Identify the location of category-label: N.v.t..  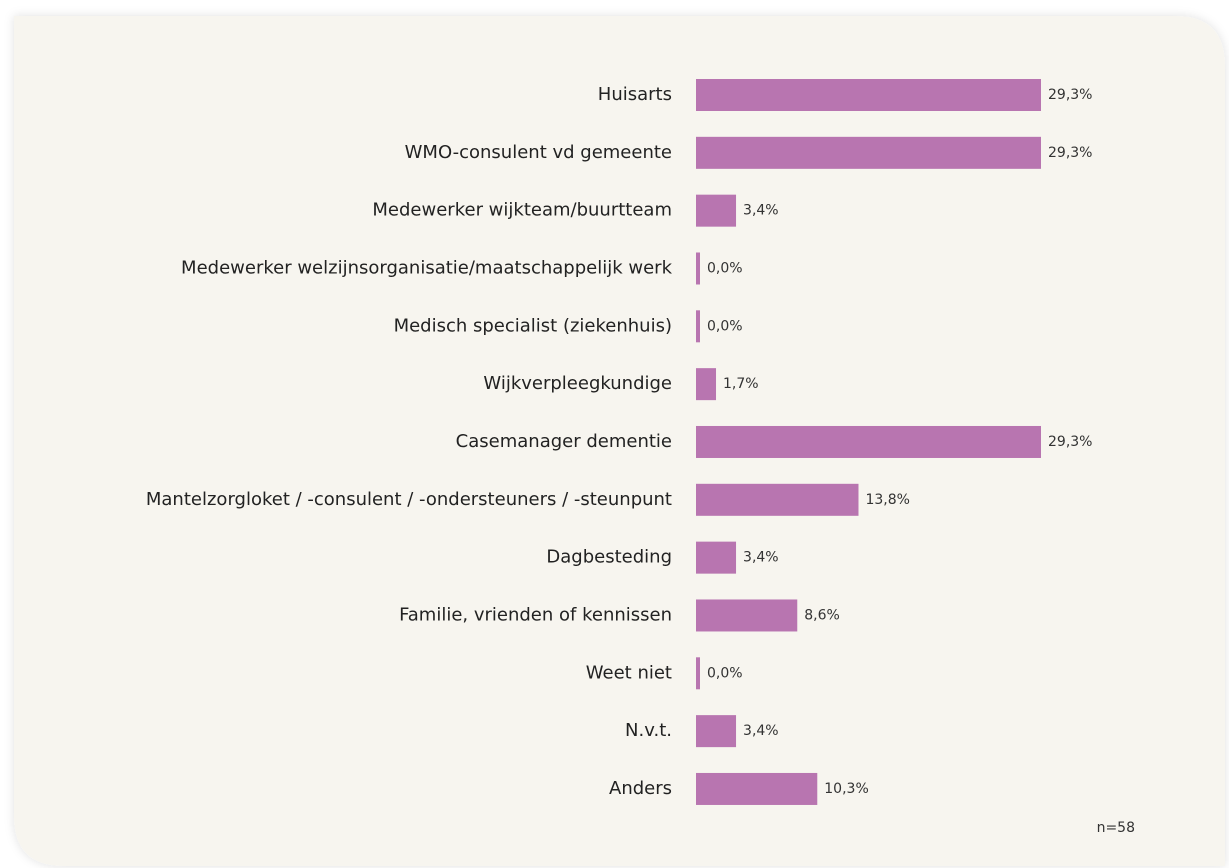
(648, 730).